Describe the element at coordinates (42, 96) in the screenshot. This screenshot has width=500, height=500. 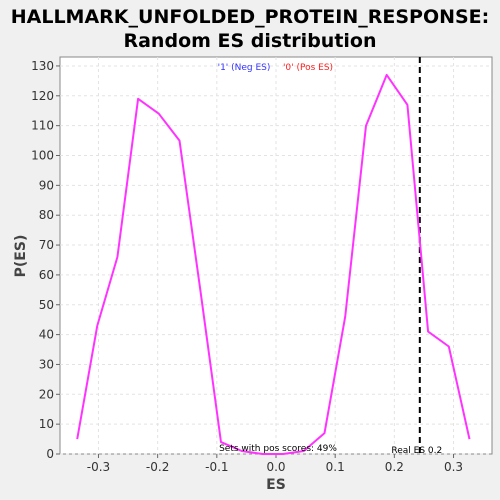
I see `y-tick-label: 120` at that location.